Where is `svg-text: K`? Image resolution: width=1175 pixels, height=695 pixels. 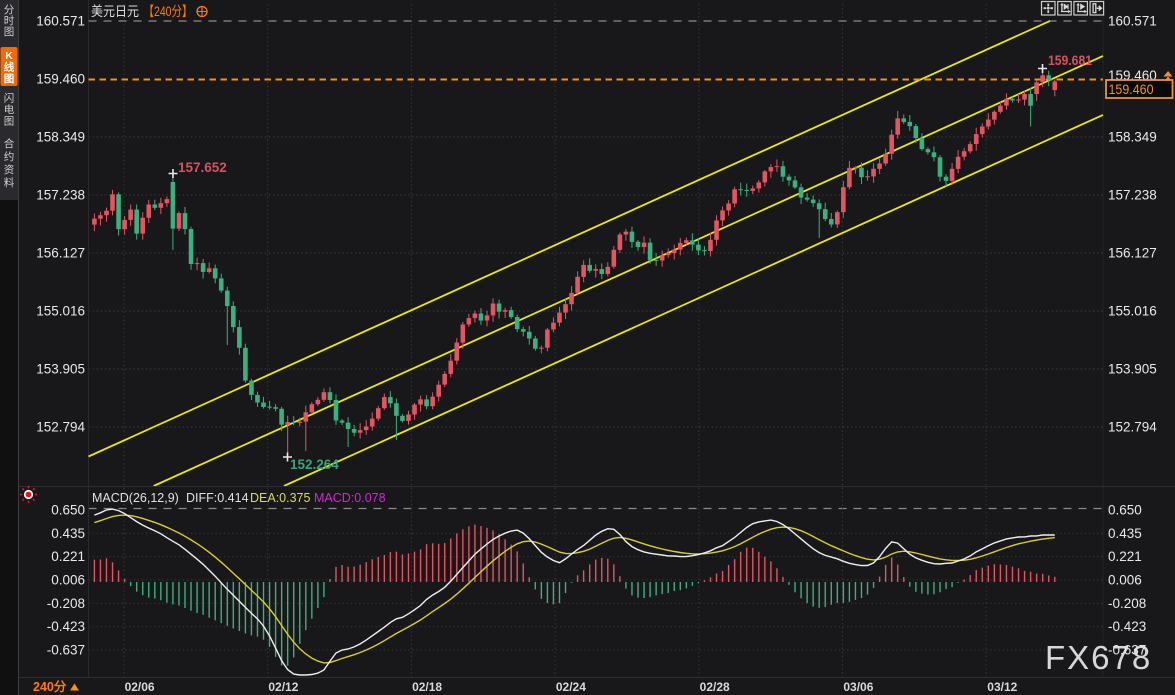 svg-text: K is located at coordinates (9, 56).